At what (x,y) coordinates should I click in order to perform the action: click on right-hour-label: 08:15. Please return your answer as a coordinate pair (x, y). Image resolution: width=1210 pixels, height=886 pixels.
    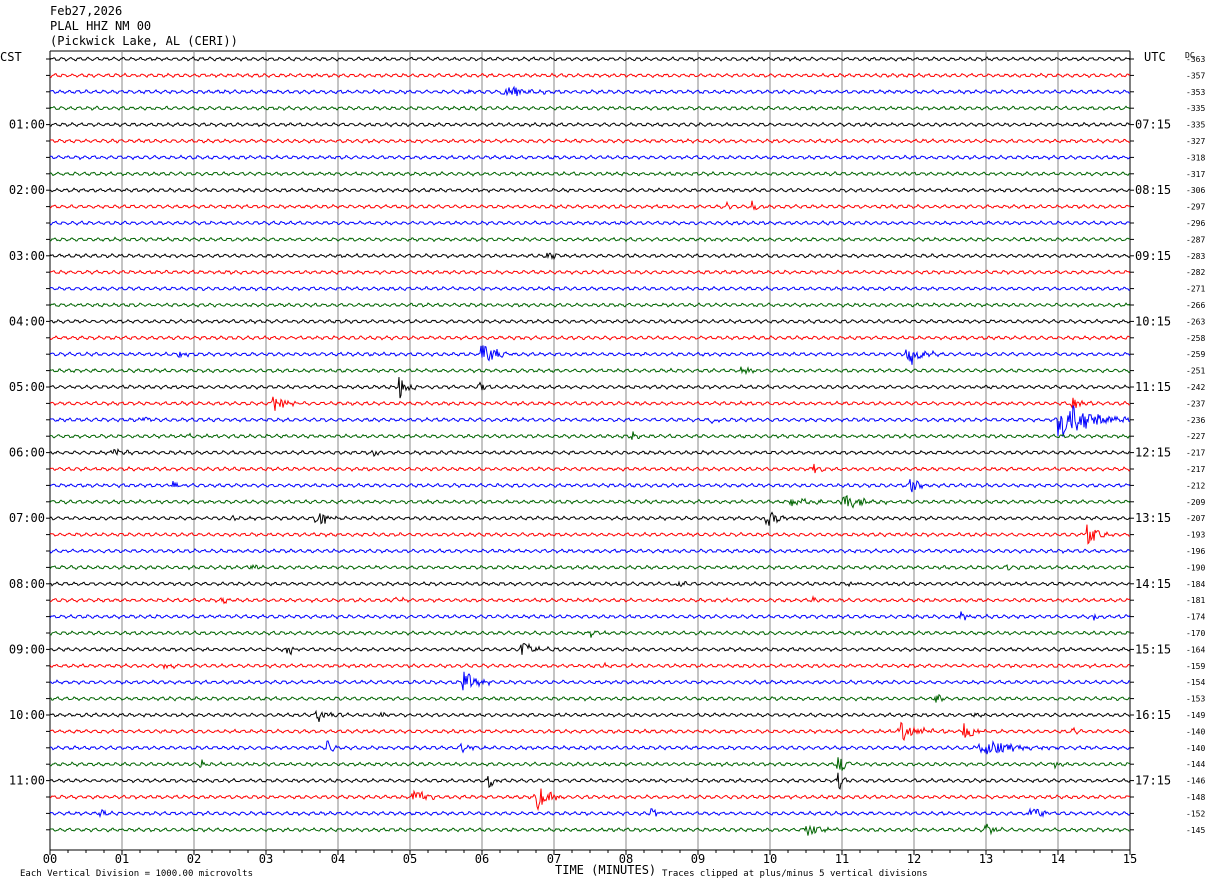
    Looking at the image, I should click on (1153, 190).